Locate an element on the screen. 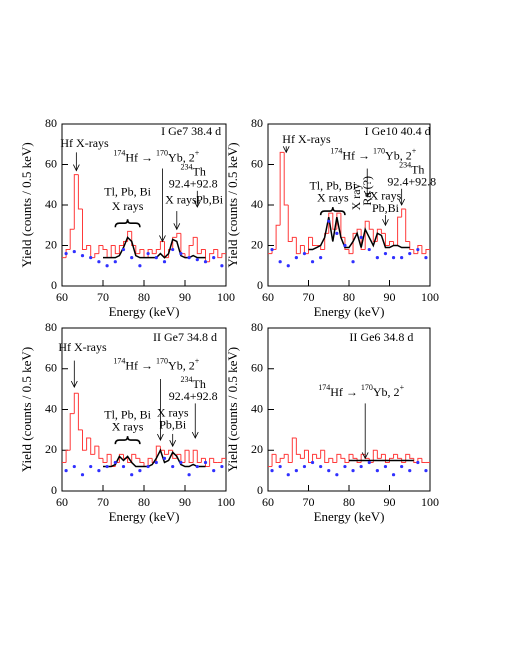  annotation: Tl, Pb, Bi is located at coordinates (332, 186).